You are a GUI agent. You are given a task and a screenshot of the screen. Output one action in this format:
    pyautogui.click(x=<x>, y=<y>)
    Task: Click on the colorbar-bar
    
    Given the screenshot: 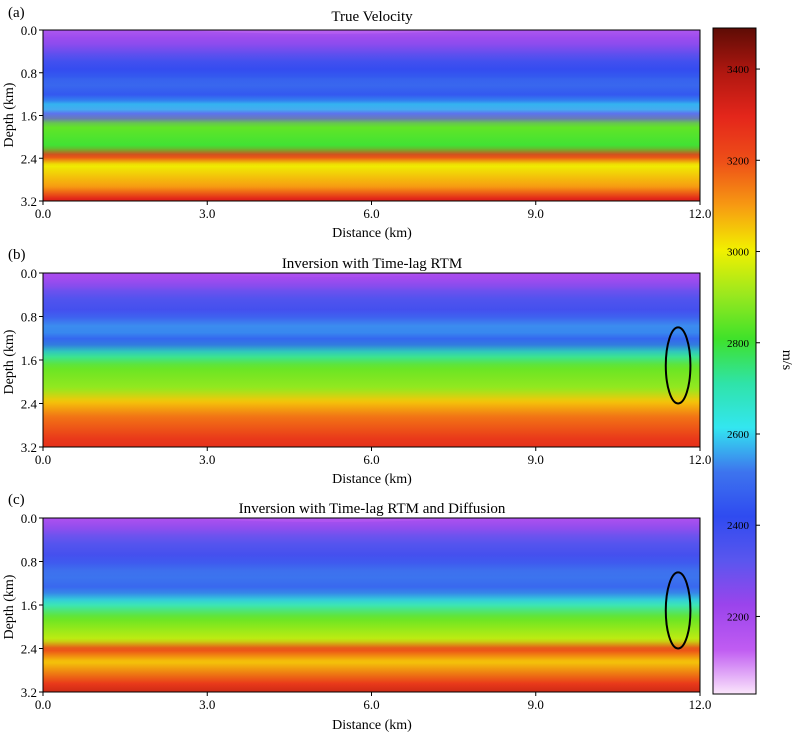 What is the action you would take?
    pyautogui.click(x=734, y=361)
    